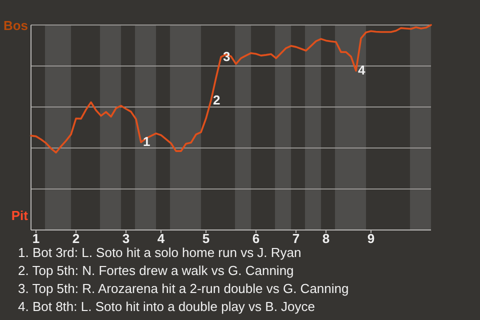  I want to click on text: 1. Bot 3rd: L. Soto hit a solo home run vs J. Ryan, so click(160, 252).